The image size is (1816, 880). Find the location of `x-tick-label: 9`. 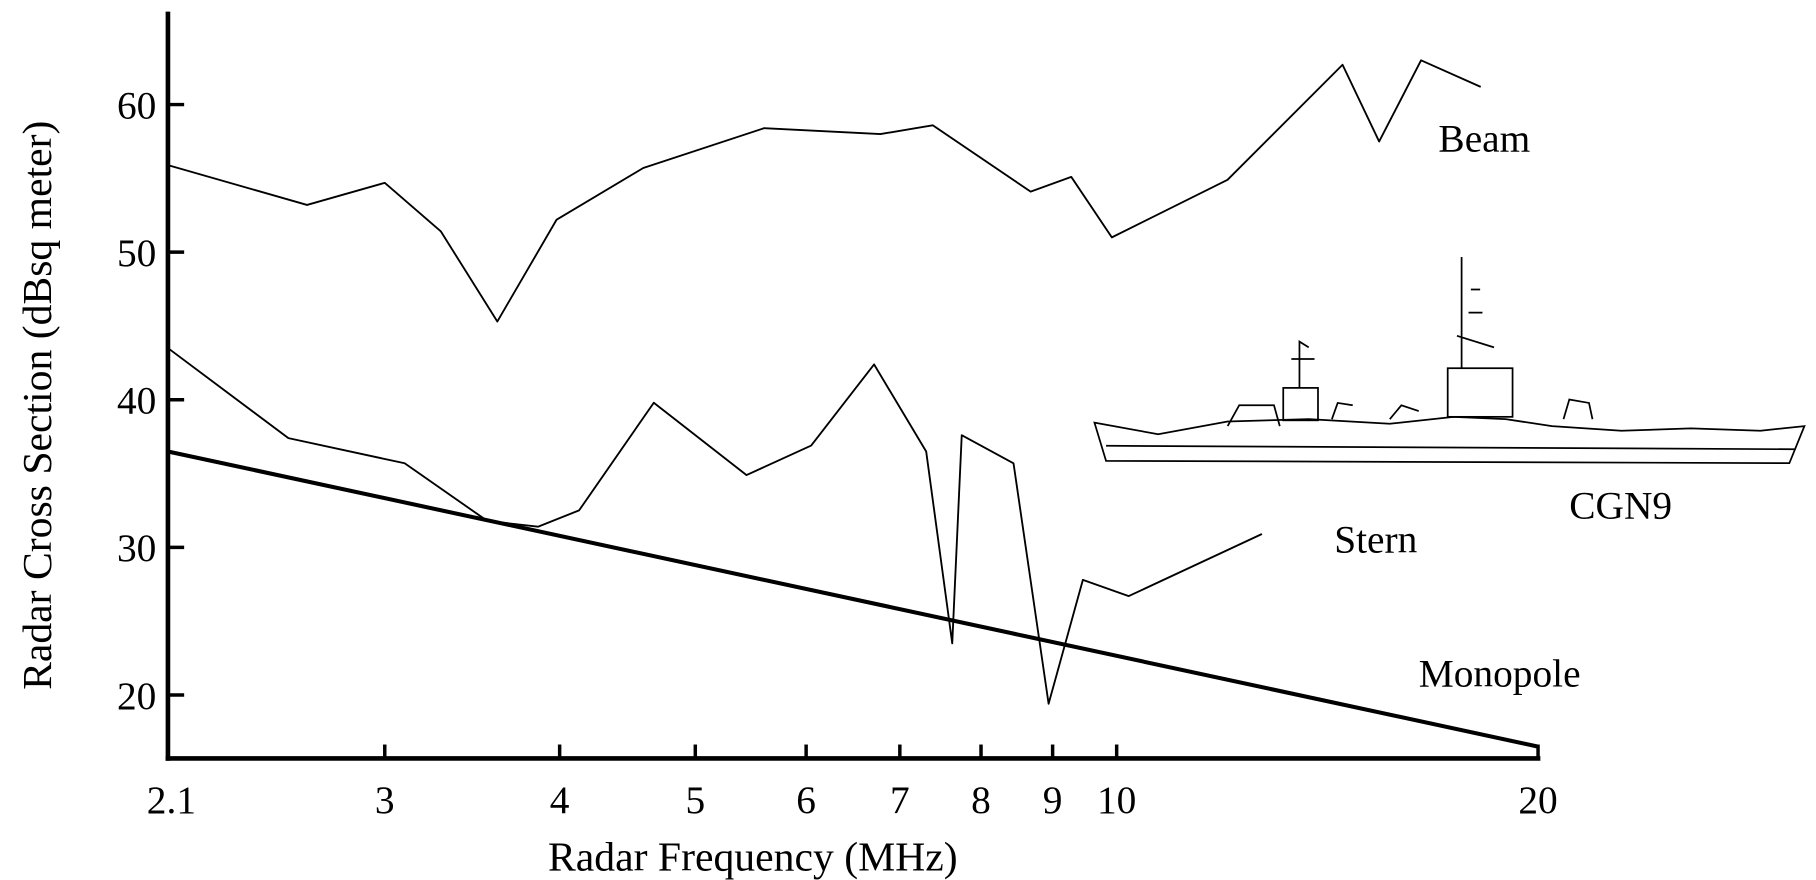

x-tick-label: 9 is located at coordinates (1053, 800).